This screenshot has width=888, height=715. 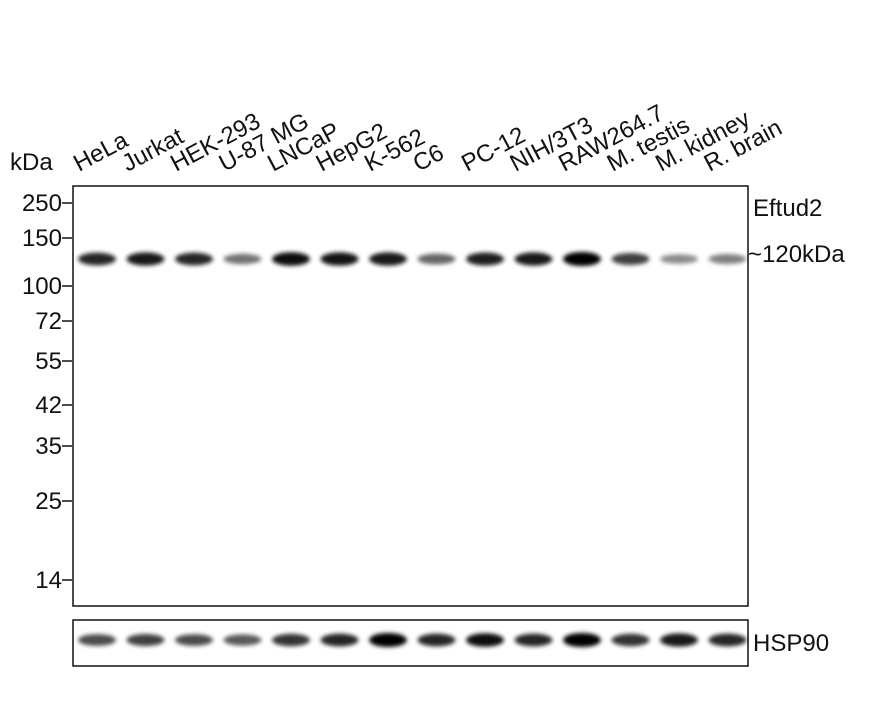 I want to click on marker-label: 25, so click(x=48, y=501).